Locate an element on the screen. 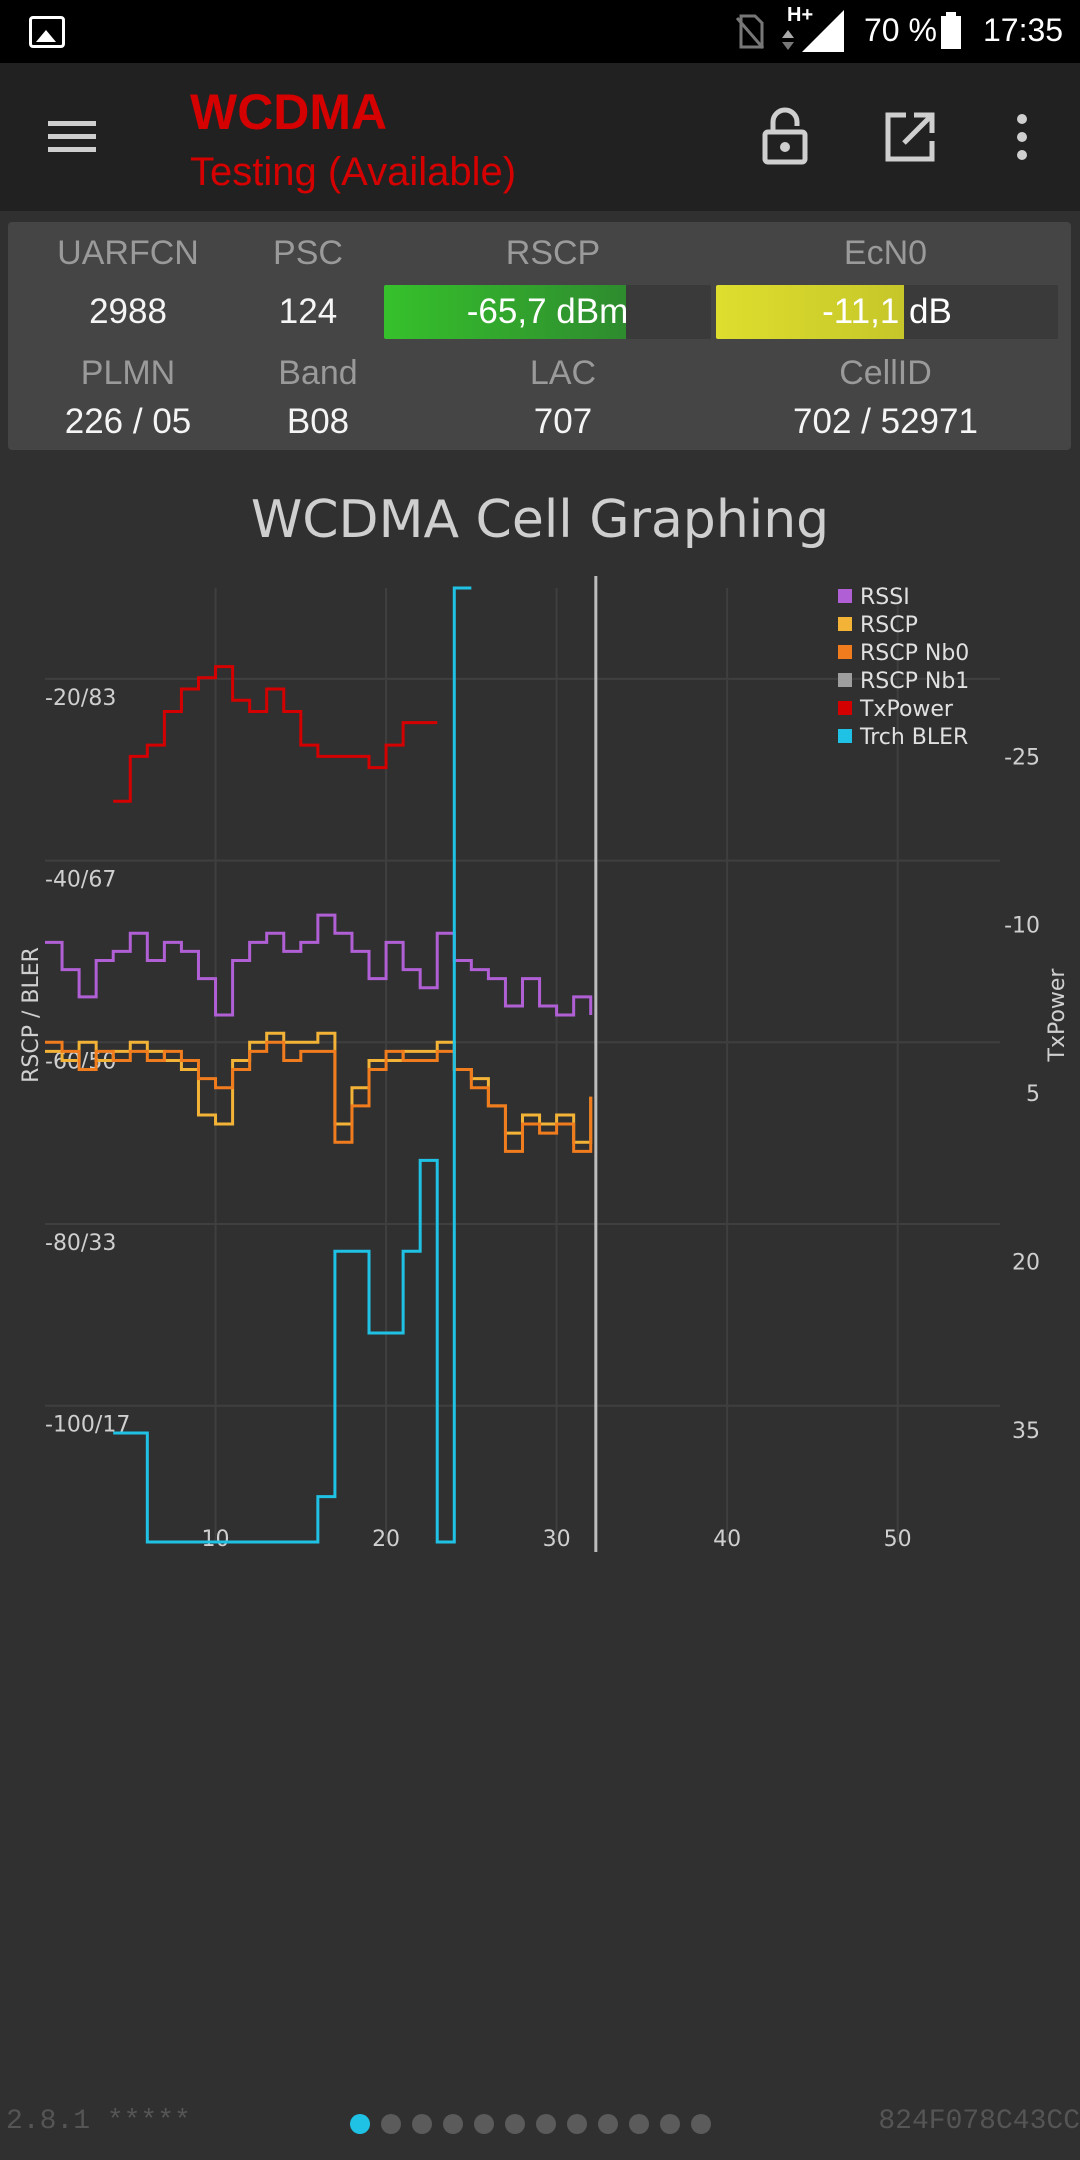 This screenshot has height=2160, width=1080. uarfcn-value: 2988 is located at coordinates (128, 311).